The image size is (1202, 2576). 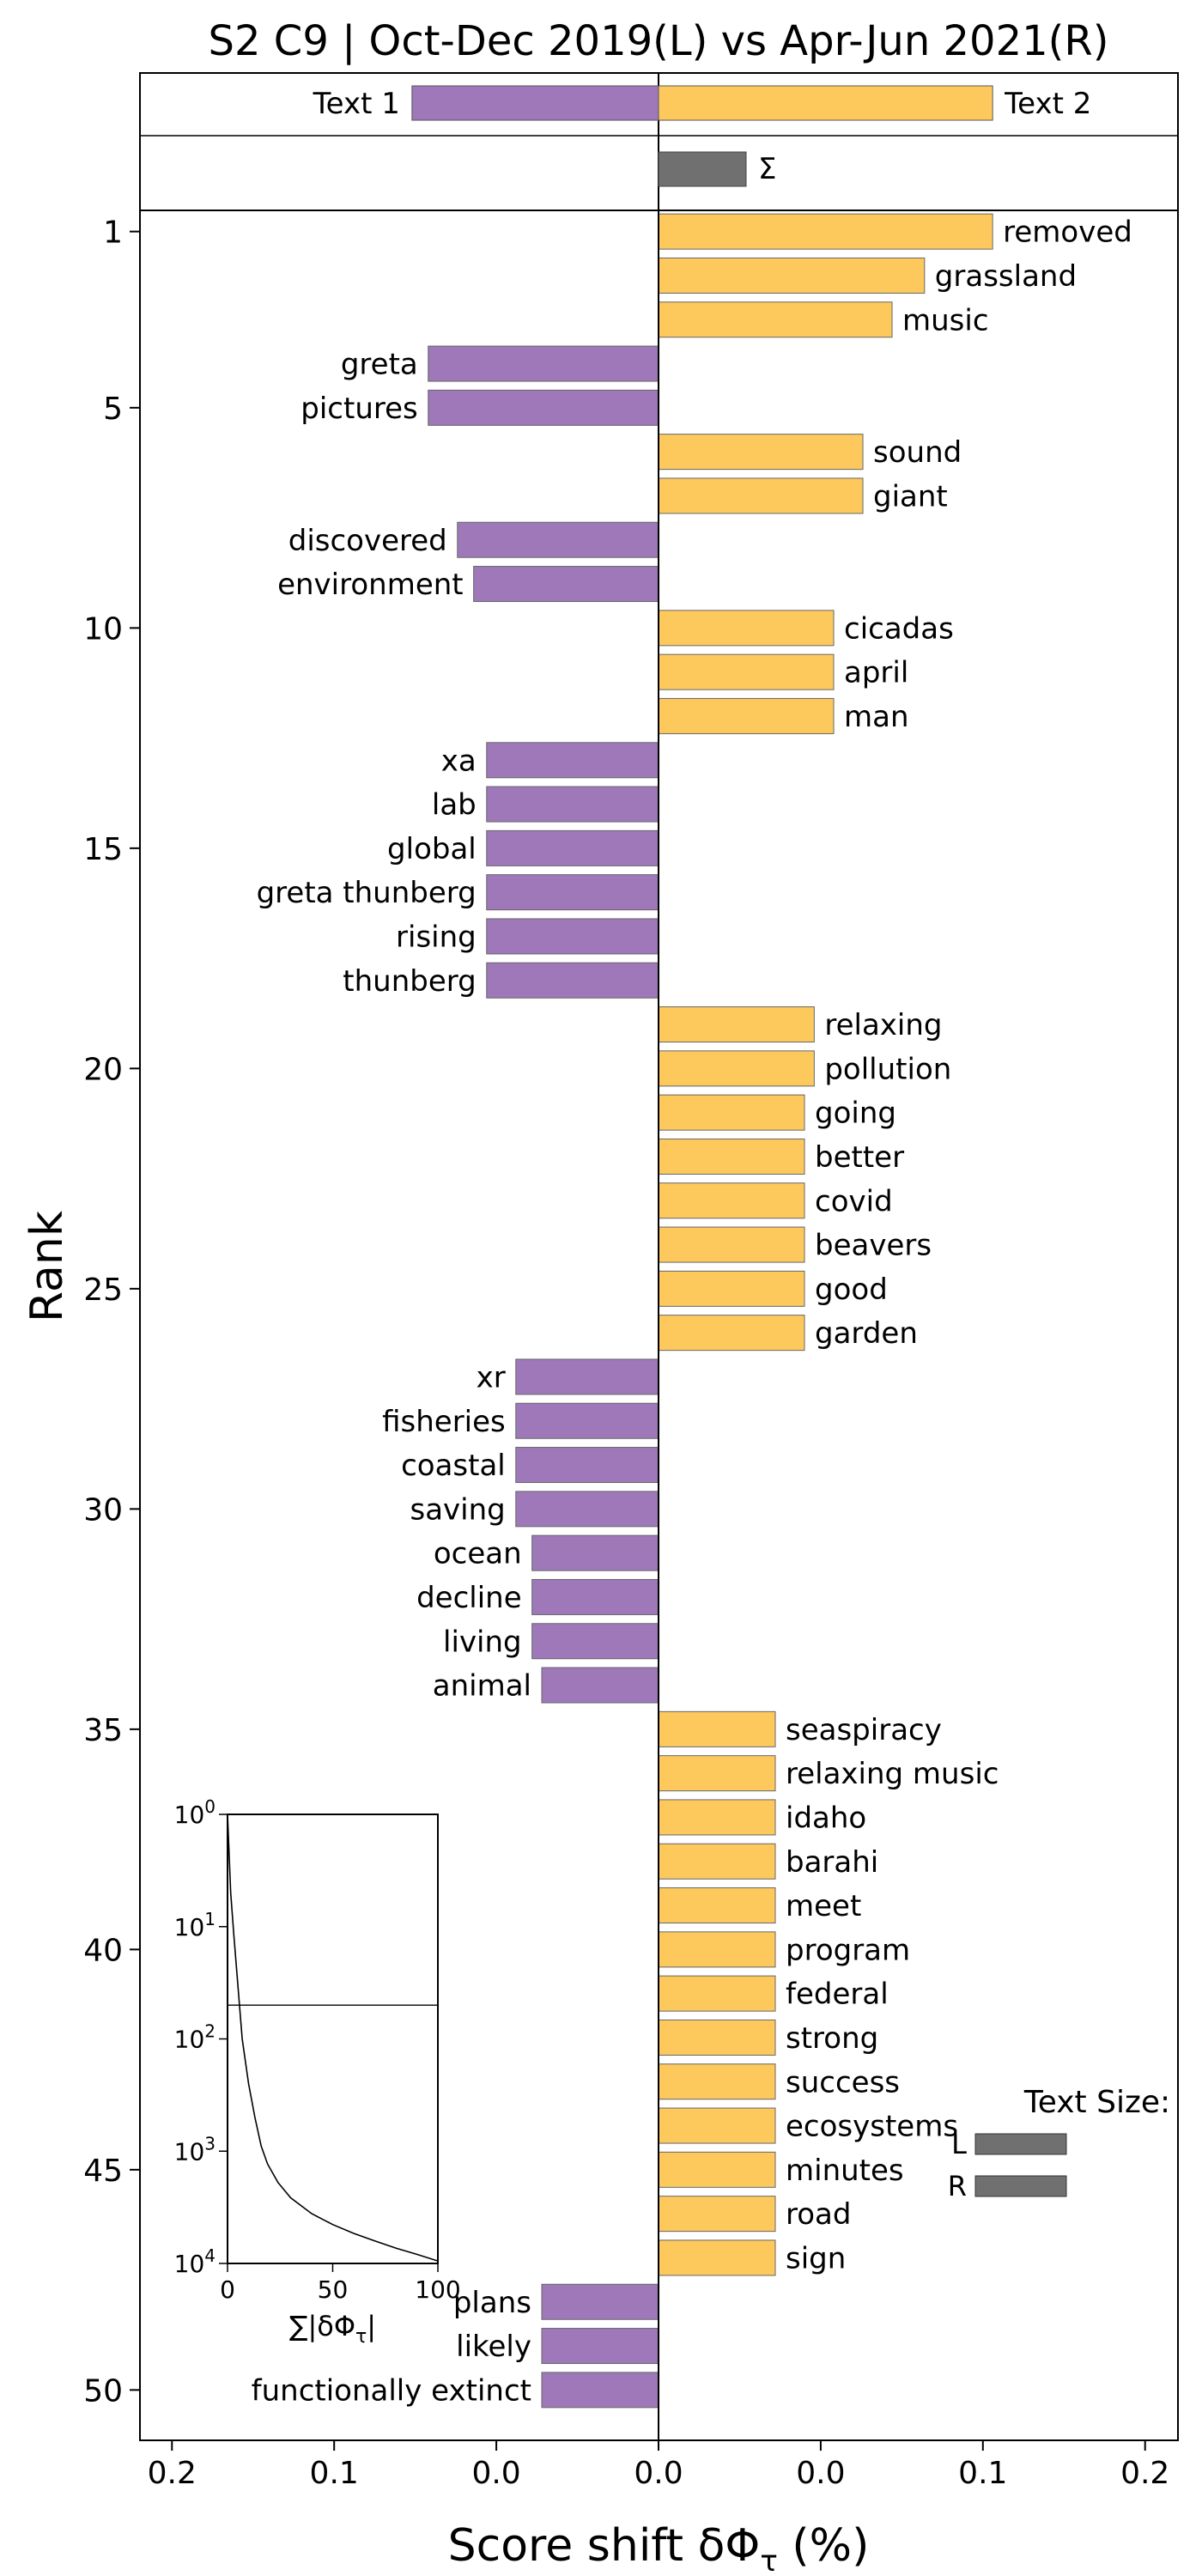 What do you see at coordinates (702, 169) in the screenshot?
I see `sum-bar` at bounding box center [702, 169].